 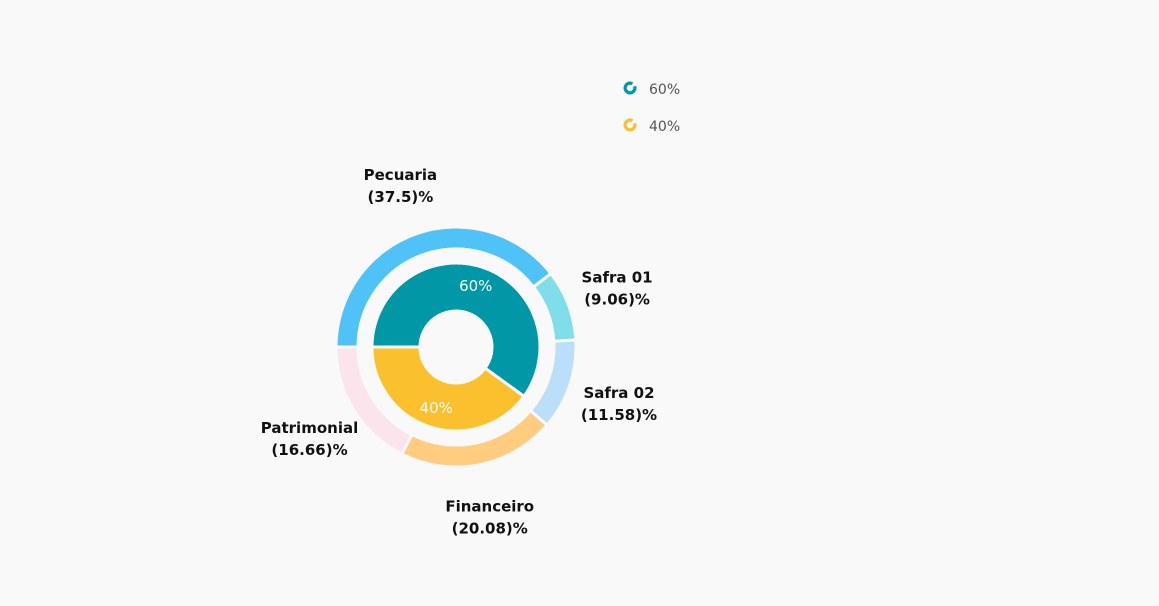 I want to click on outer-label-percent: (37.5)%, so click(x=401, y=197).